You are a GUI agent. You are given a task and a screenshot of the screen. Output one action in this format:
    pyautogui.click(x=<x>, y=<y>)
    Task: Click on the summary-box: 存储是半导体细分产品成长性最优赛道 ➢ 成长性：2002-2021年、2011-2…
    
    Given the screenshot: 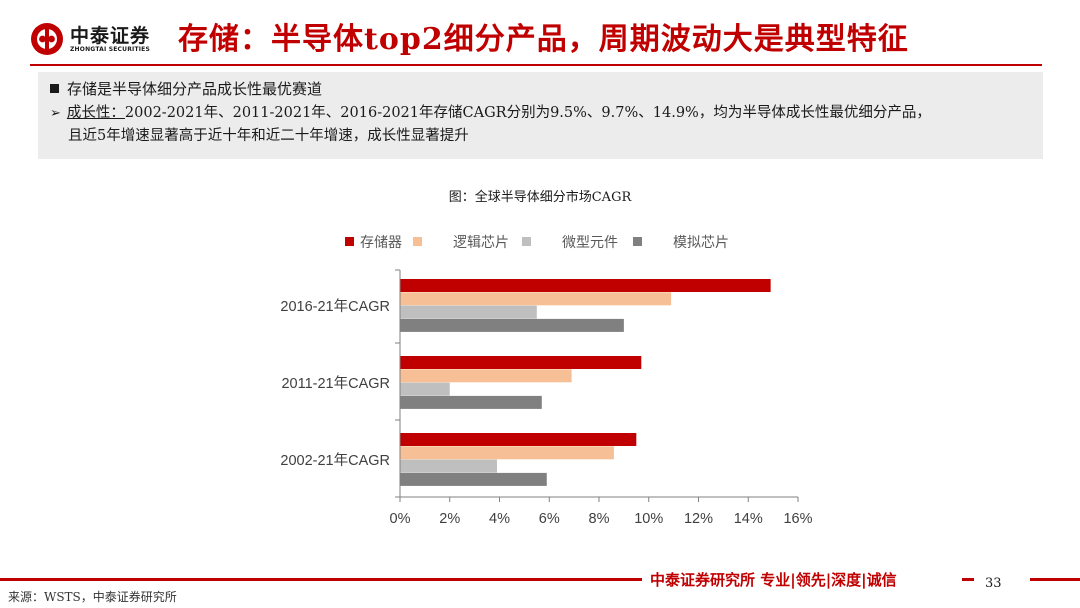 What is the action you would take?
    pyautogui.click(x=540, y=115)
    